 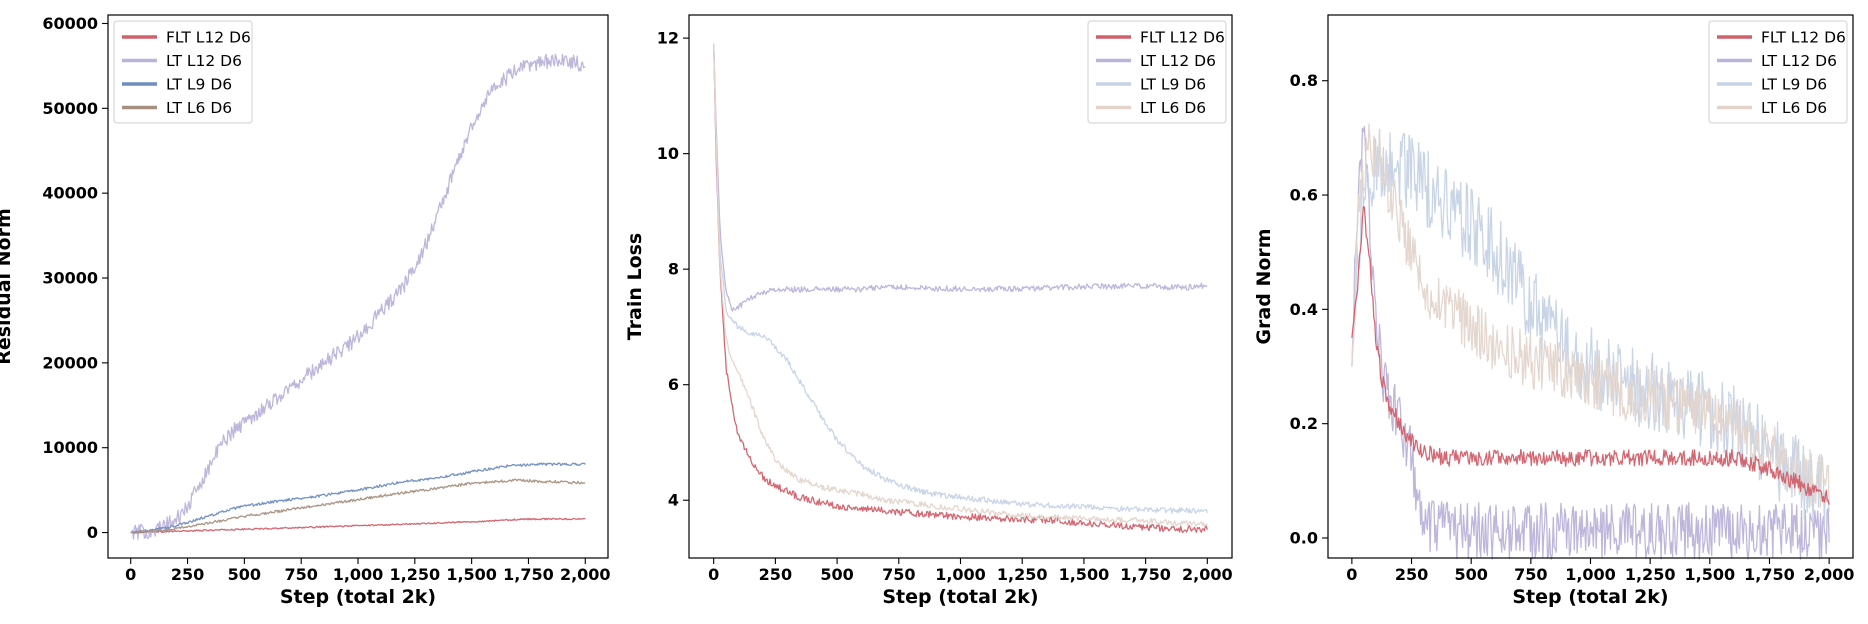 What do you see at coordinates (673, 269) in the screenshot?
I see `y-tick-label: 8` at bounding box center [673, 269].